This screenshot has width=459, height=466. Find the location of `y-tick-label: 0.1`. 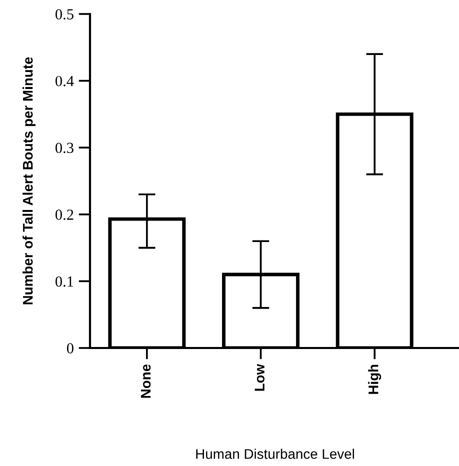

y-tick-label: 0.1 is located at coordinates (65, 281).